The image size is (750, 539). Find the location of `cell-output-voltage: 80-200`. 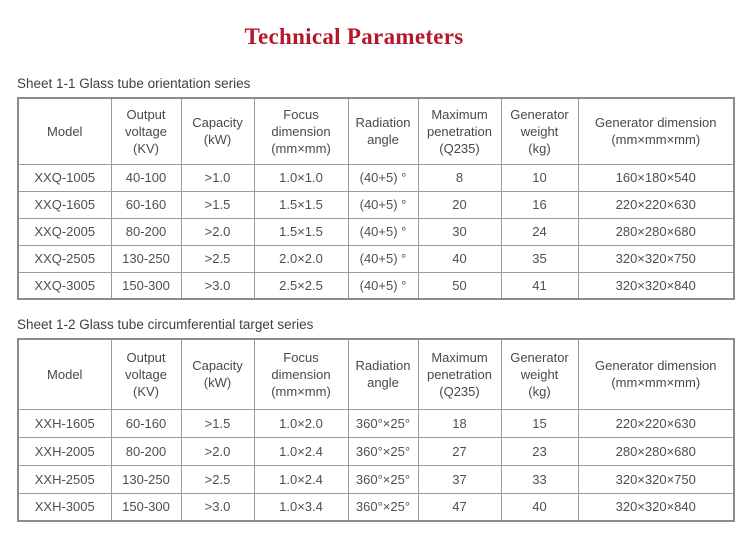

cell-output-voltage: 80-200 is located at coordinates (146, 231).